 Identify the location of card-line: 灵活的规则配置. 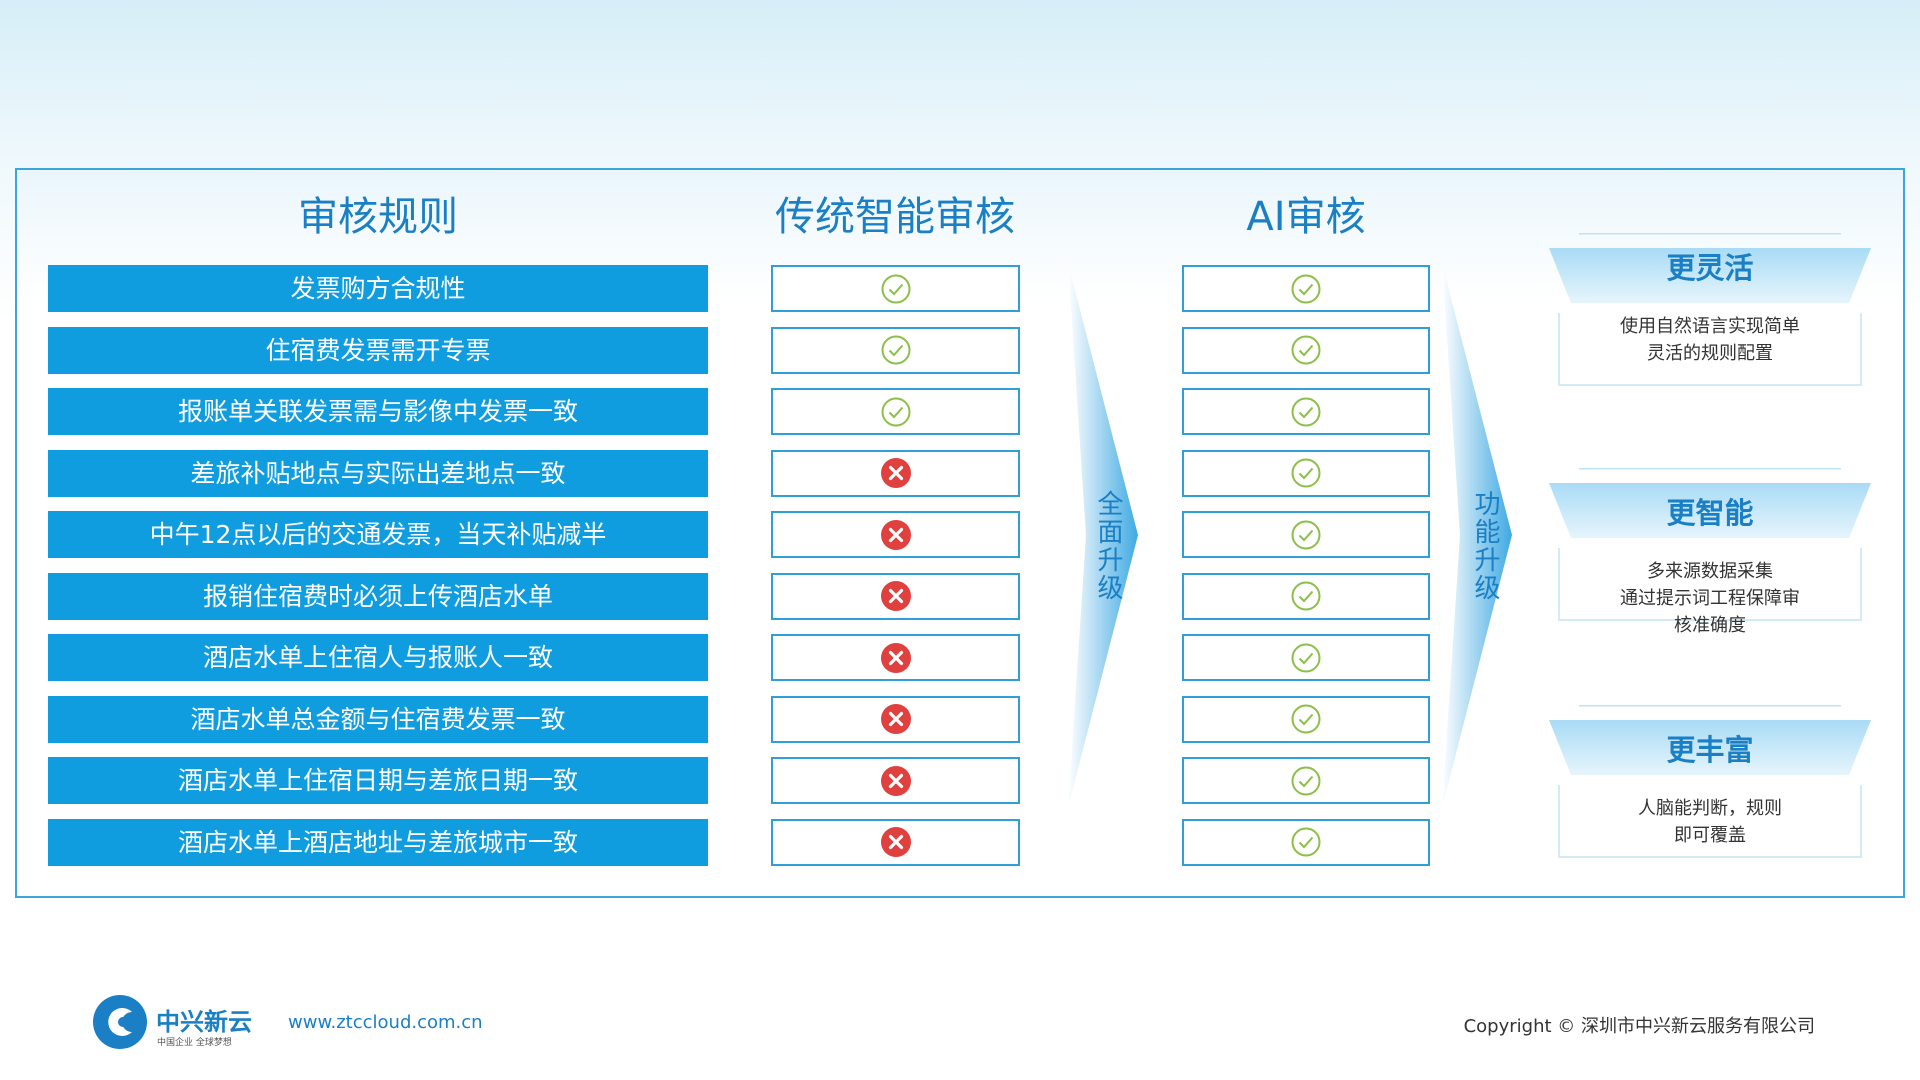
(1710, 353).